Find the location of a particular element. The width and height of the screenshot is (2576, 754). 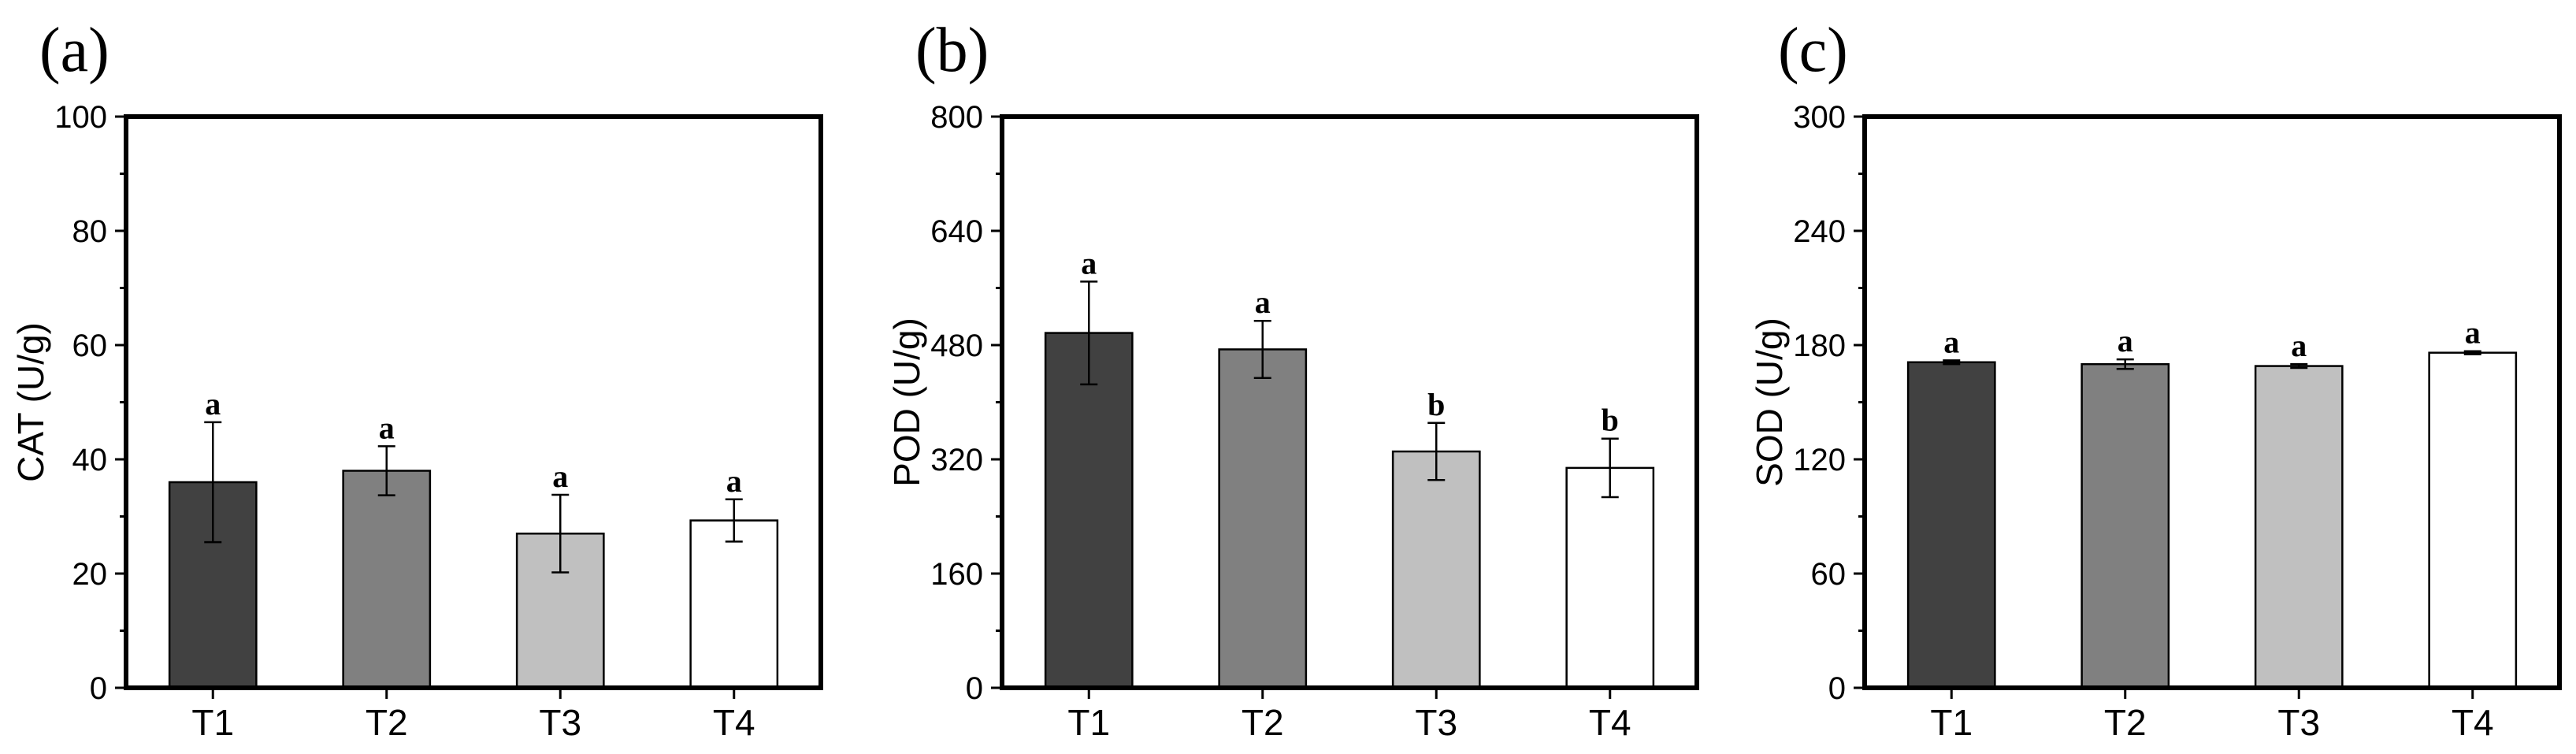

y-tick-label: 480 is located at coordinates (956, 346).